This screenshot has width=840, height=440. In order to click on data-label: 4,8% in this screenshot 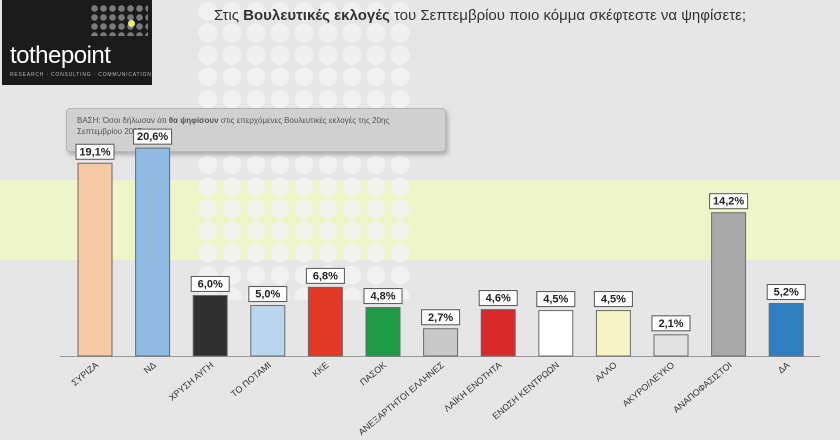, I will do `click(382, 297)`.